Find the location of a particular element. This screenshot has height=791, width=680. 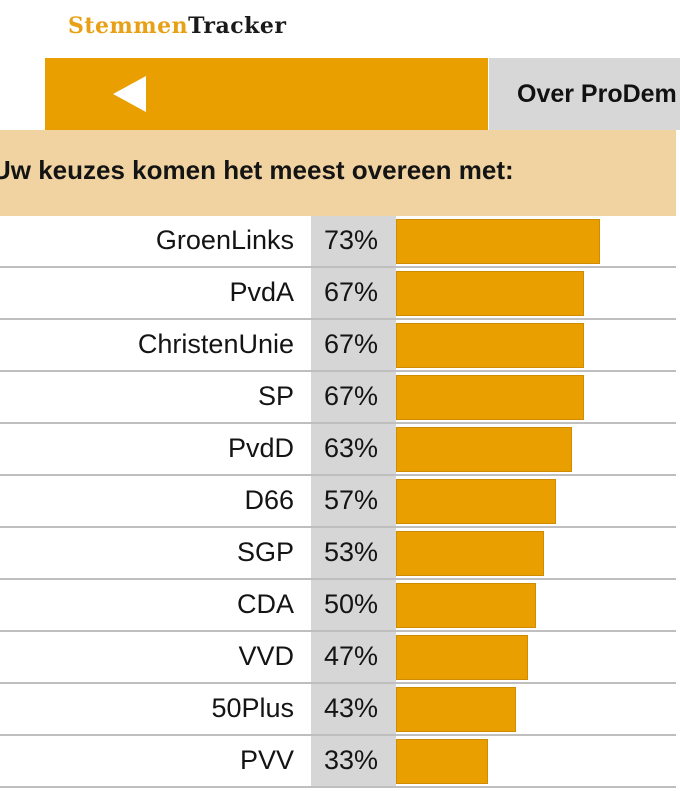

result-row: PvdD 63% is located at coordinates (338, 450).